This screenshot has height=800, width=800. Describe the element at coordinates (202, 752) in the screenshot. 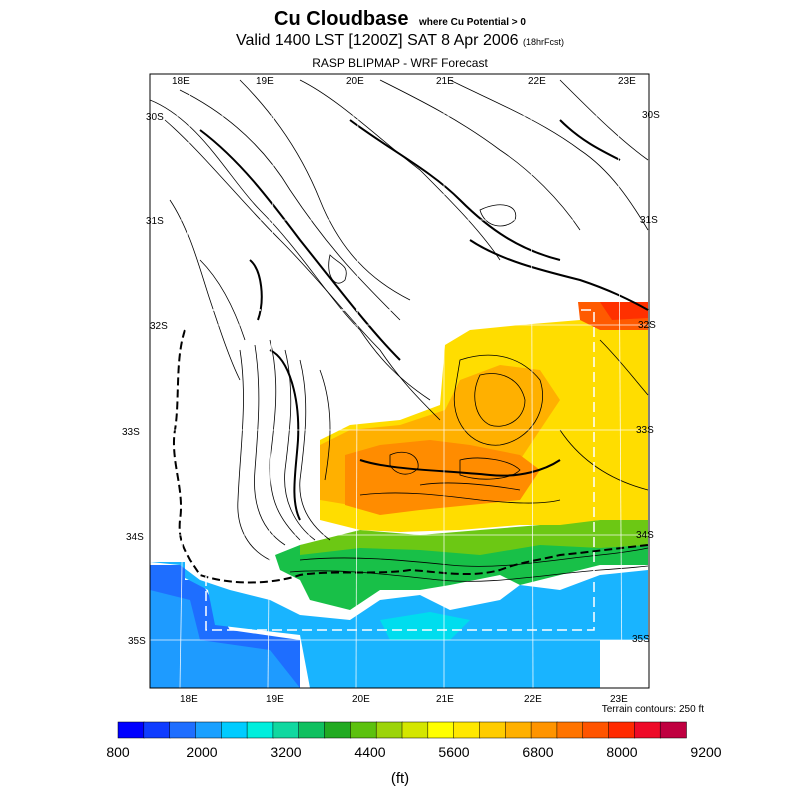

I see `colorbar-label: 2000` at that location.